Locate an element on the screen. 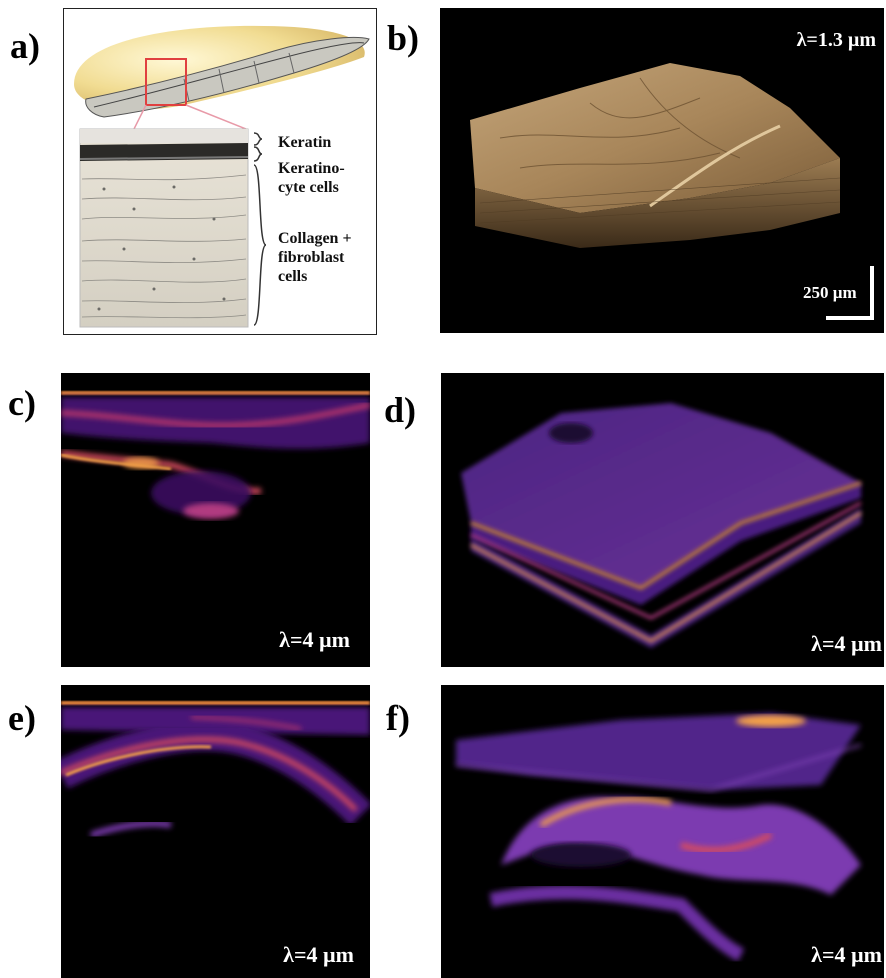 The width and height of the screenshot is (886, 978). panel-label-f: f) is located at coordinates (398, 718).